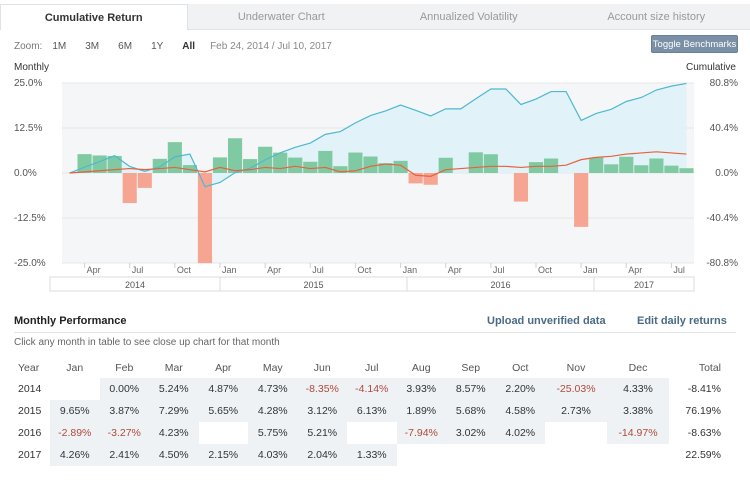  Describe the element at coordinates (421, 433) in the screenshot. I see `month-cell: -7.94%` at that location.